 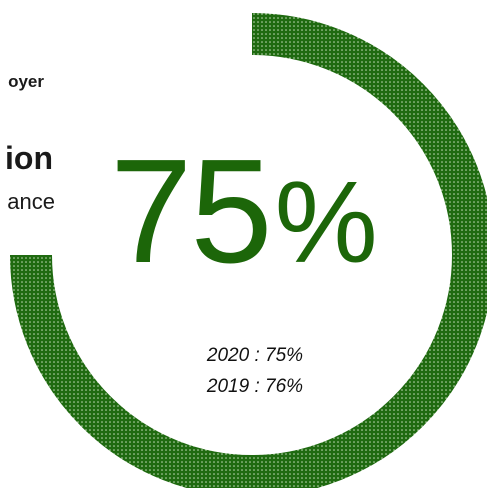 What do you see at coordinates (255, 386) in the screenshot?
I see `comparison-2019: 2019 : 76%` at bounding box center [255, 386].